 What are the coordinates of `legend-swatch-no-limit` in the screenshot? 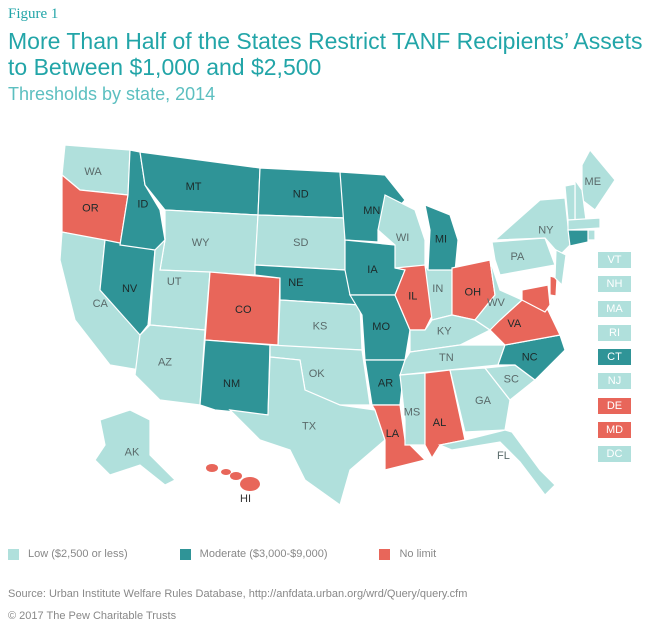 It's located at (385, 554).